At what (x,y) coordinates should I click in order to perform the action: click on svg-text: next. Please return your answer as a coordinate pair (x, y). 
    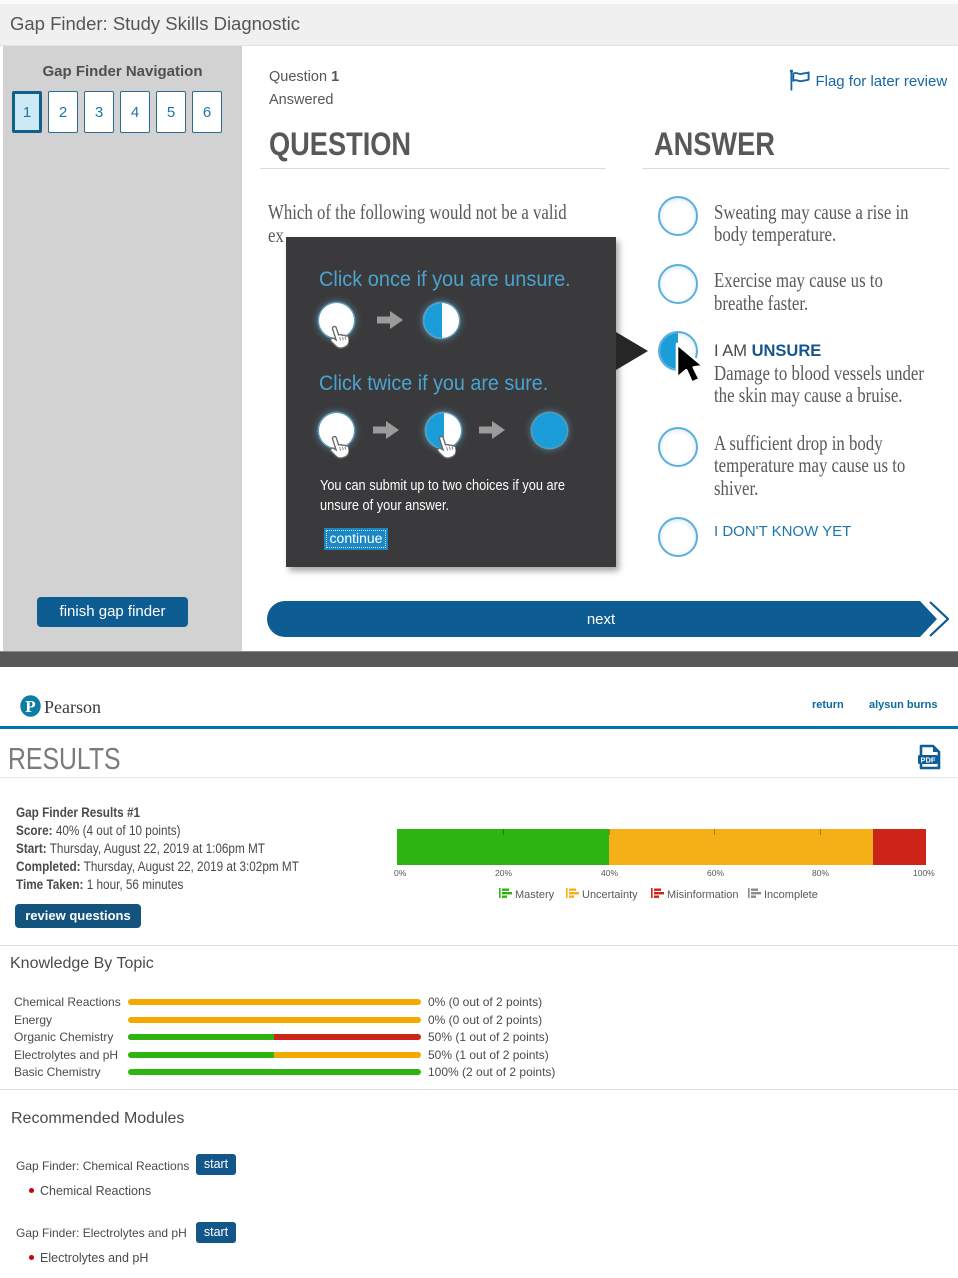
    Looking at the image, I should click on (601, 619).